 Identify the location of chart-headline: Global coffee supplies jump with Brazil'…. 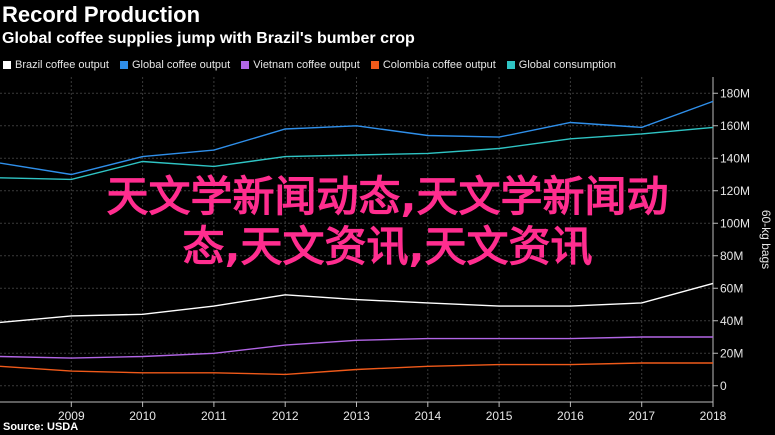
(208, 38).